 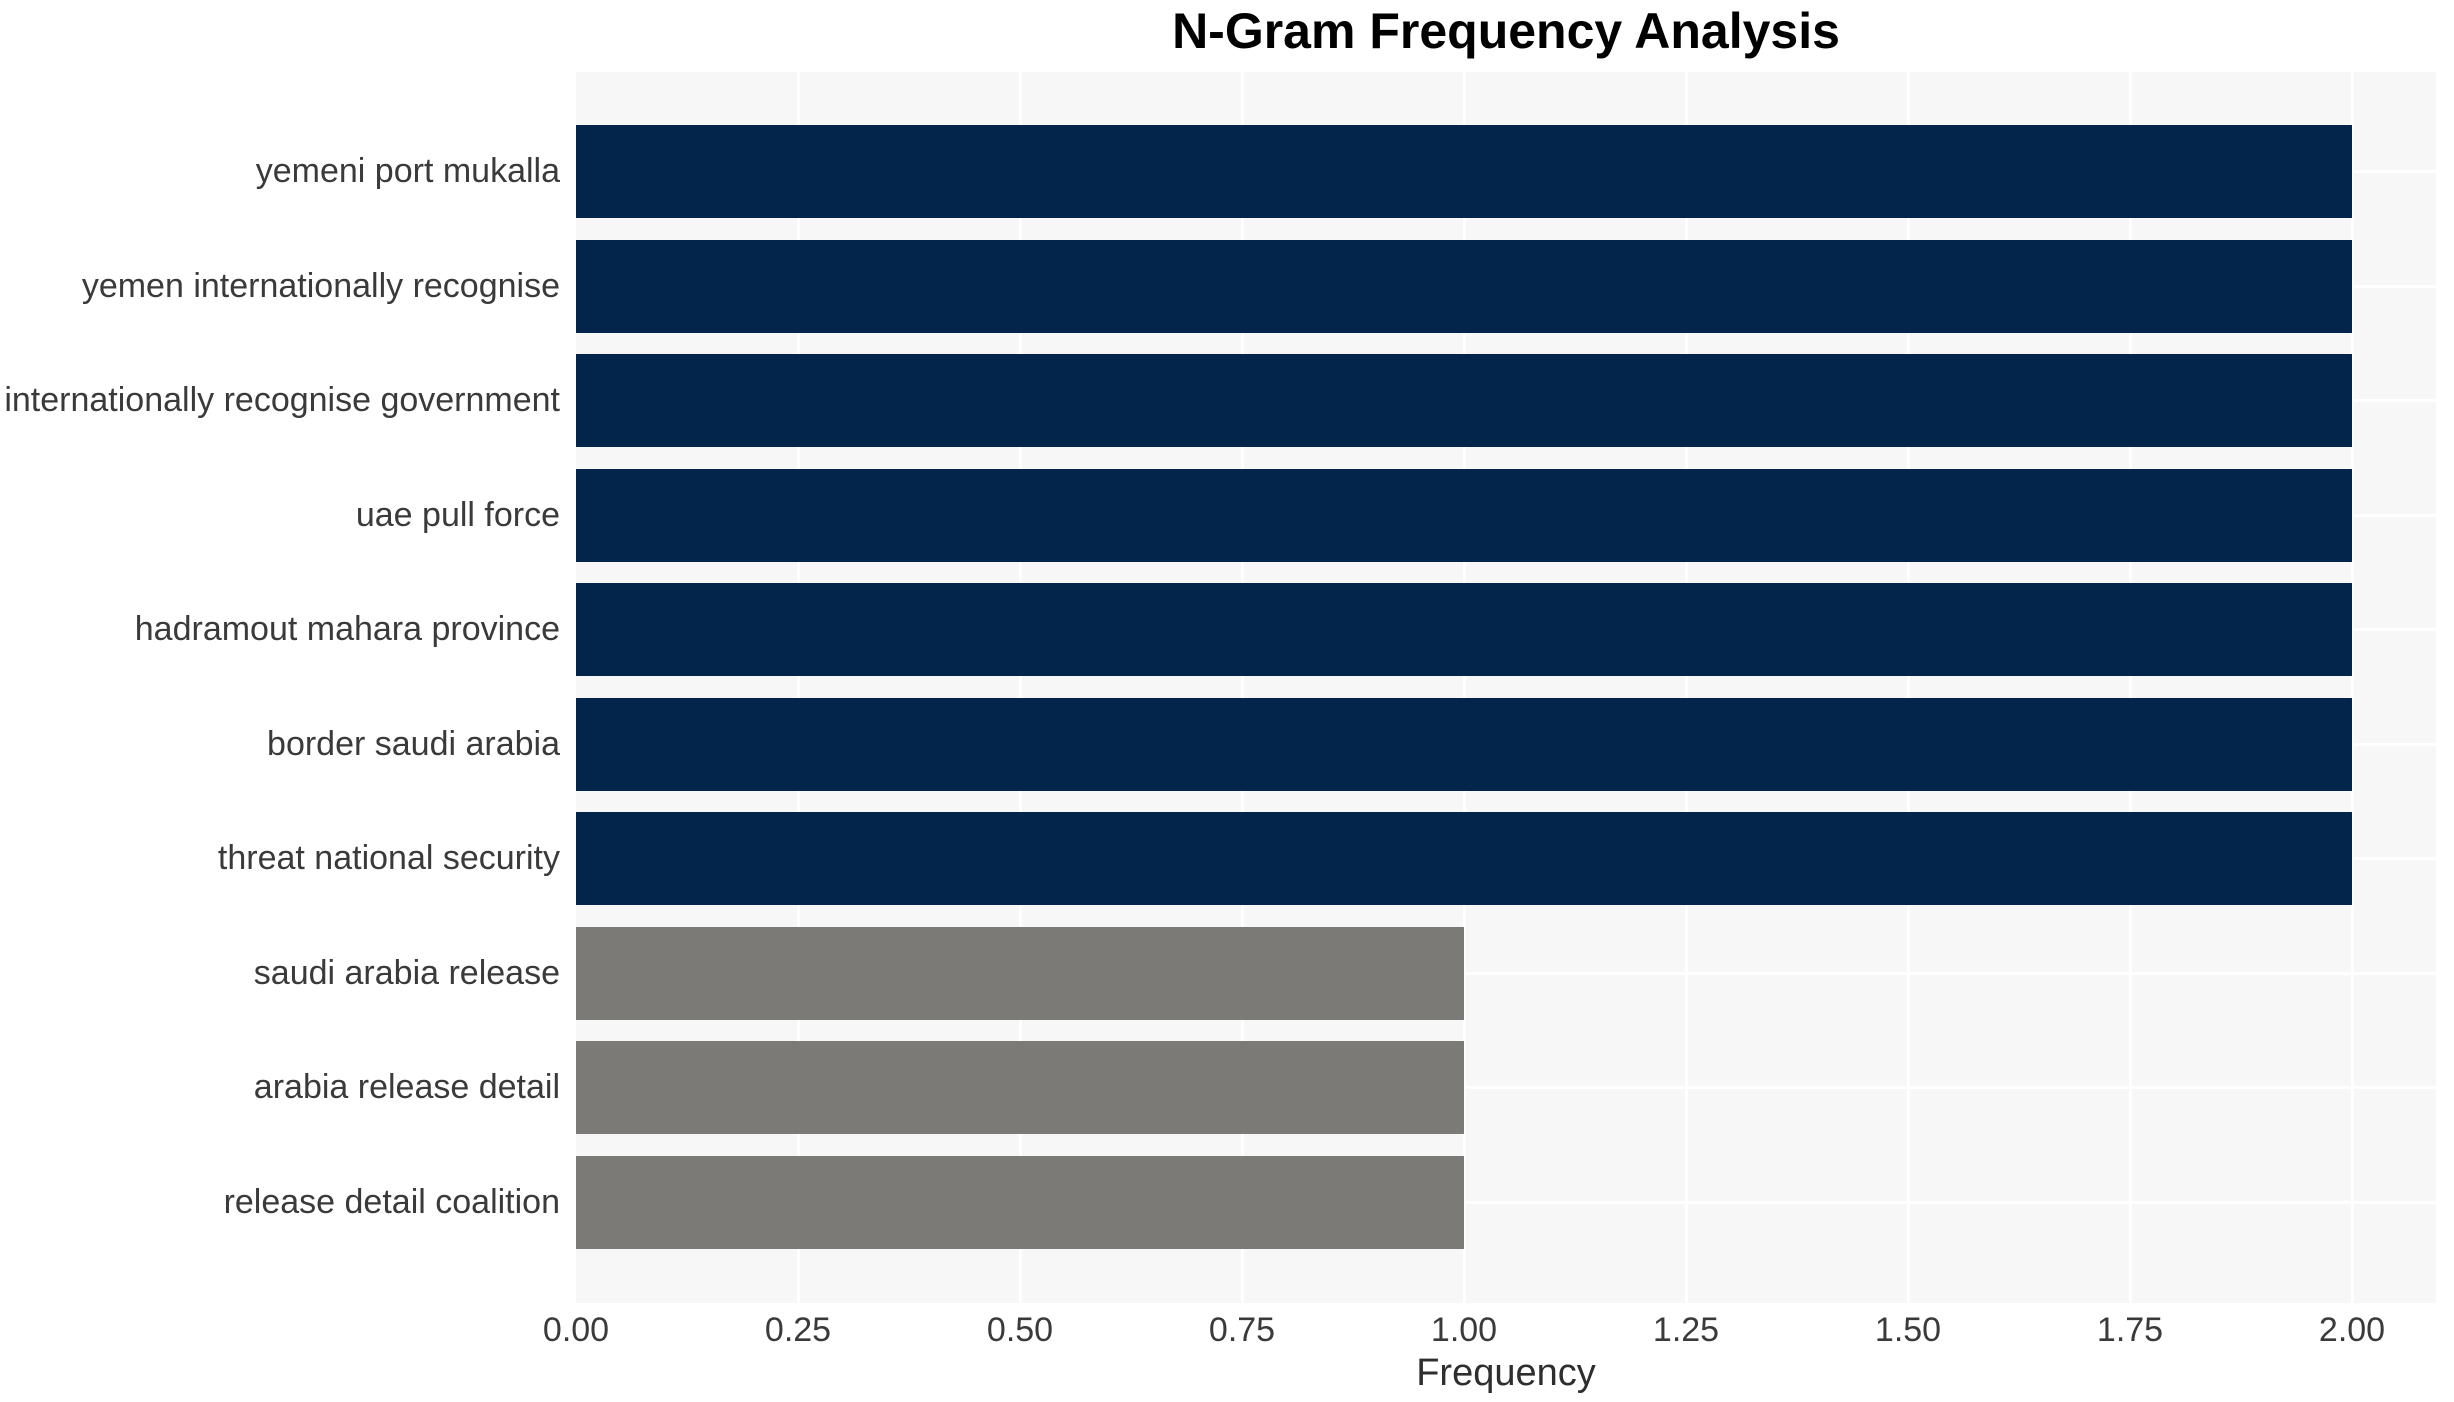 What do you see at coordinates (406, 1087) in the screenshot?
I see `y-tick-label: arabia release detail` at bounding box center [406, 1087].